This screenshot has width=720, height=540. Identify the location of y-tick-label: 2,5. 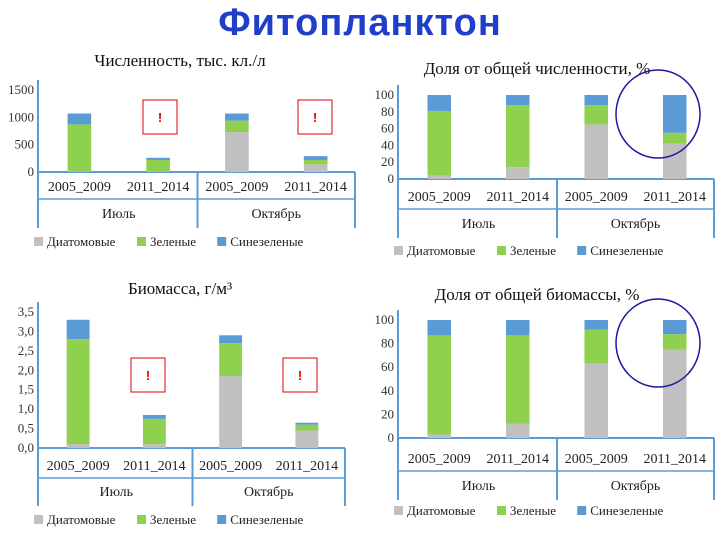
(26, 350).